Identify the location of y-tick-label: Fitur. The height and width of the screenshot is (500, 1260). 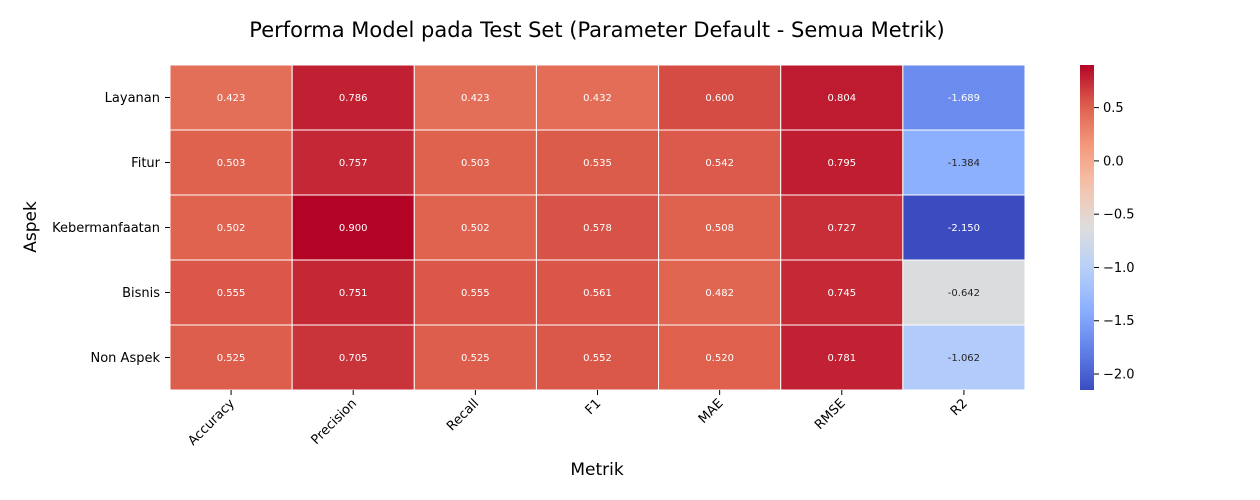
(145, 163).